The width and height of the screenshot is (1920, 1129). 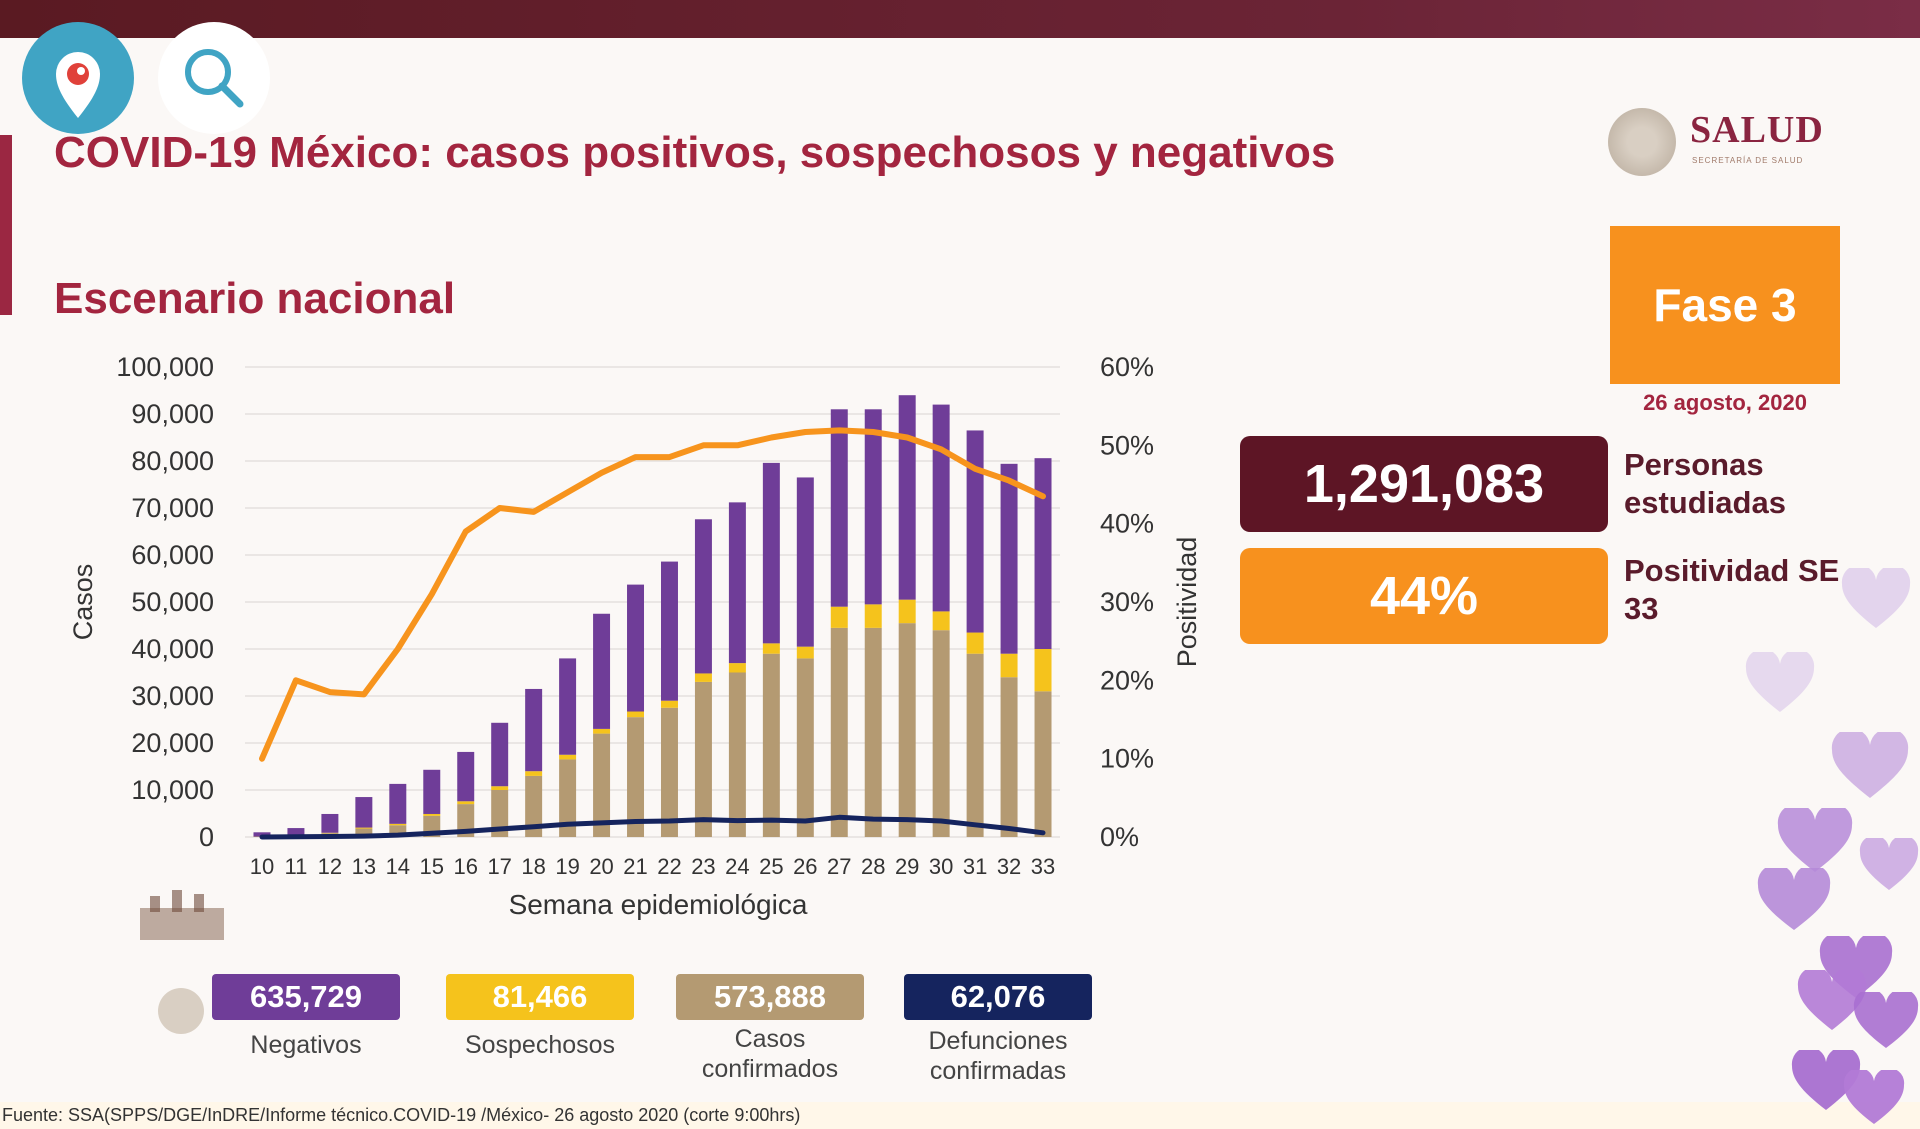 What do you see at coordinates (398, 866) in the screenshot?
I see `x-tick-label: 14` at bounding box center [398, 866].